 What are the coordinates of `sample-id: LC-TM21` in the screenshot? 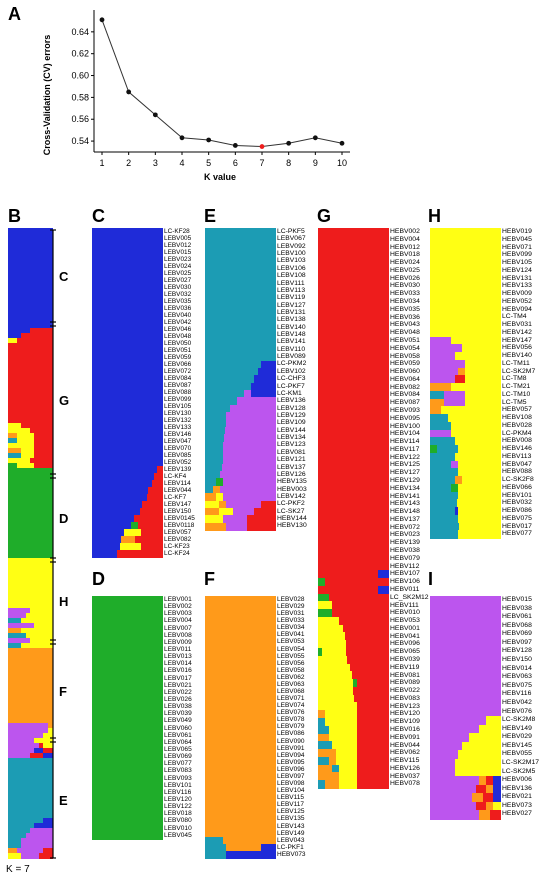 It's located at (516, 386).